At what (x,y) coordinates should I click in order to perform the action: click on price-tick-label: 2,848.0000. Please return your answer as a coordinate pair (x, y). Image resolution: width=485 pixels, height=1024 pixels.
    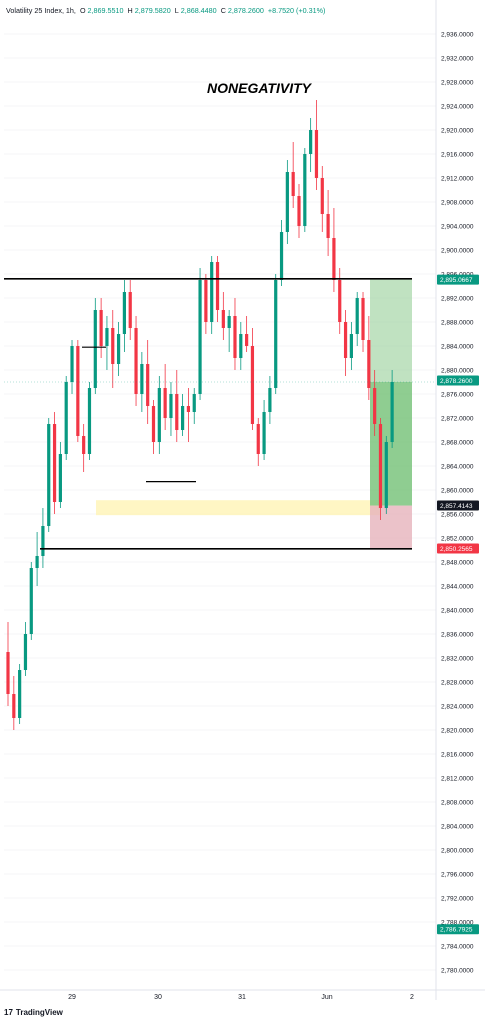
    Looking at the image, I should click on (457, 563).